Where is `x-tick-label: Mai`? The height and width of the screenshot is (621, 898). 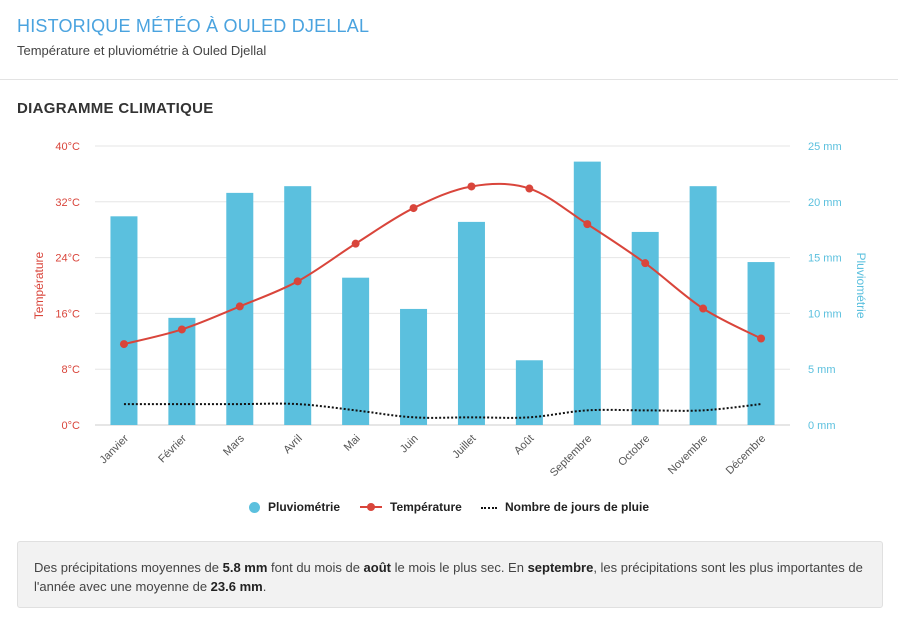 x-tick-label: Mai is located at coordinates (352, 443).